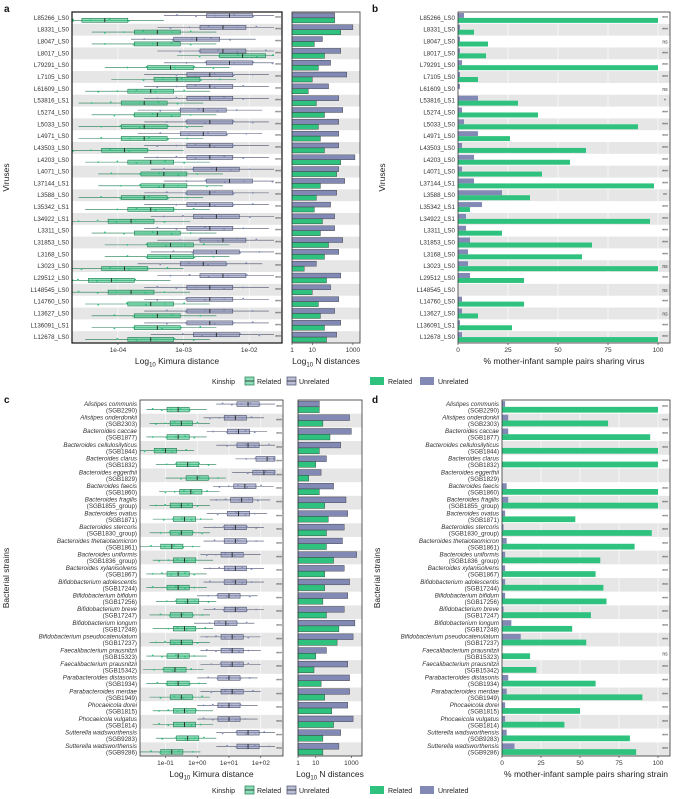 The image size is (685, 799). Describe the element at coordinates (665, 314) in the screenshot. I see `b-significance: ns` at that location.